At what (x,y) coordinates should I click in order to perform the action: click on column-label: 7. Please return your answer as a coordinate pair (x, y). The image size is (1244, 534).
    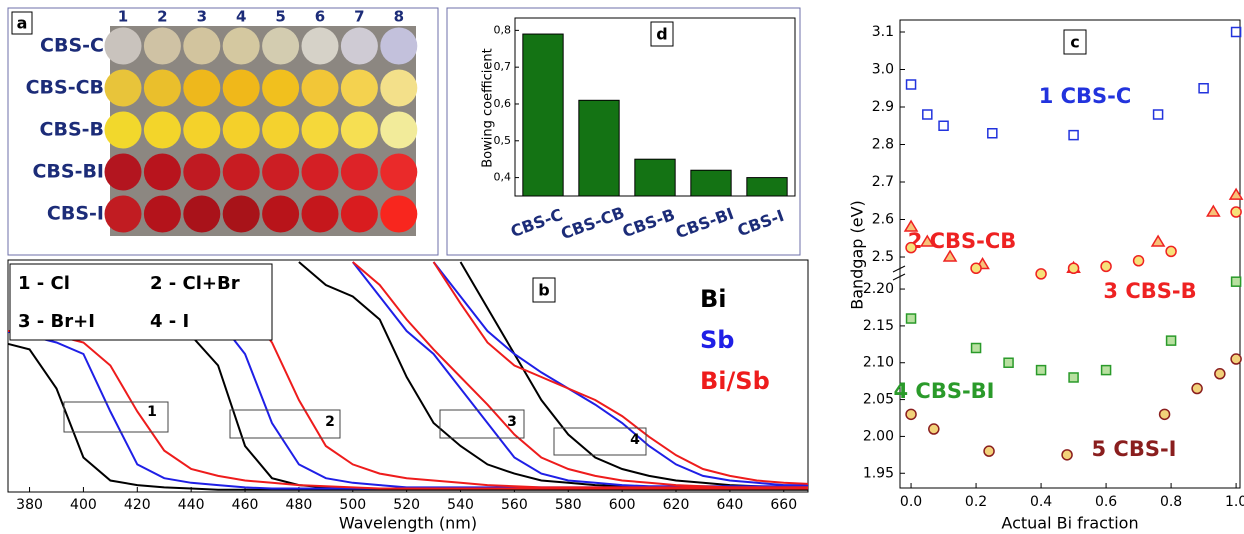
    Looking at the image, I should click on (359, 17).